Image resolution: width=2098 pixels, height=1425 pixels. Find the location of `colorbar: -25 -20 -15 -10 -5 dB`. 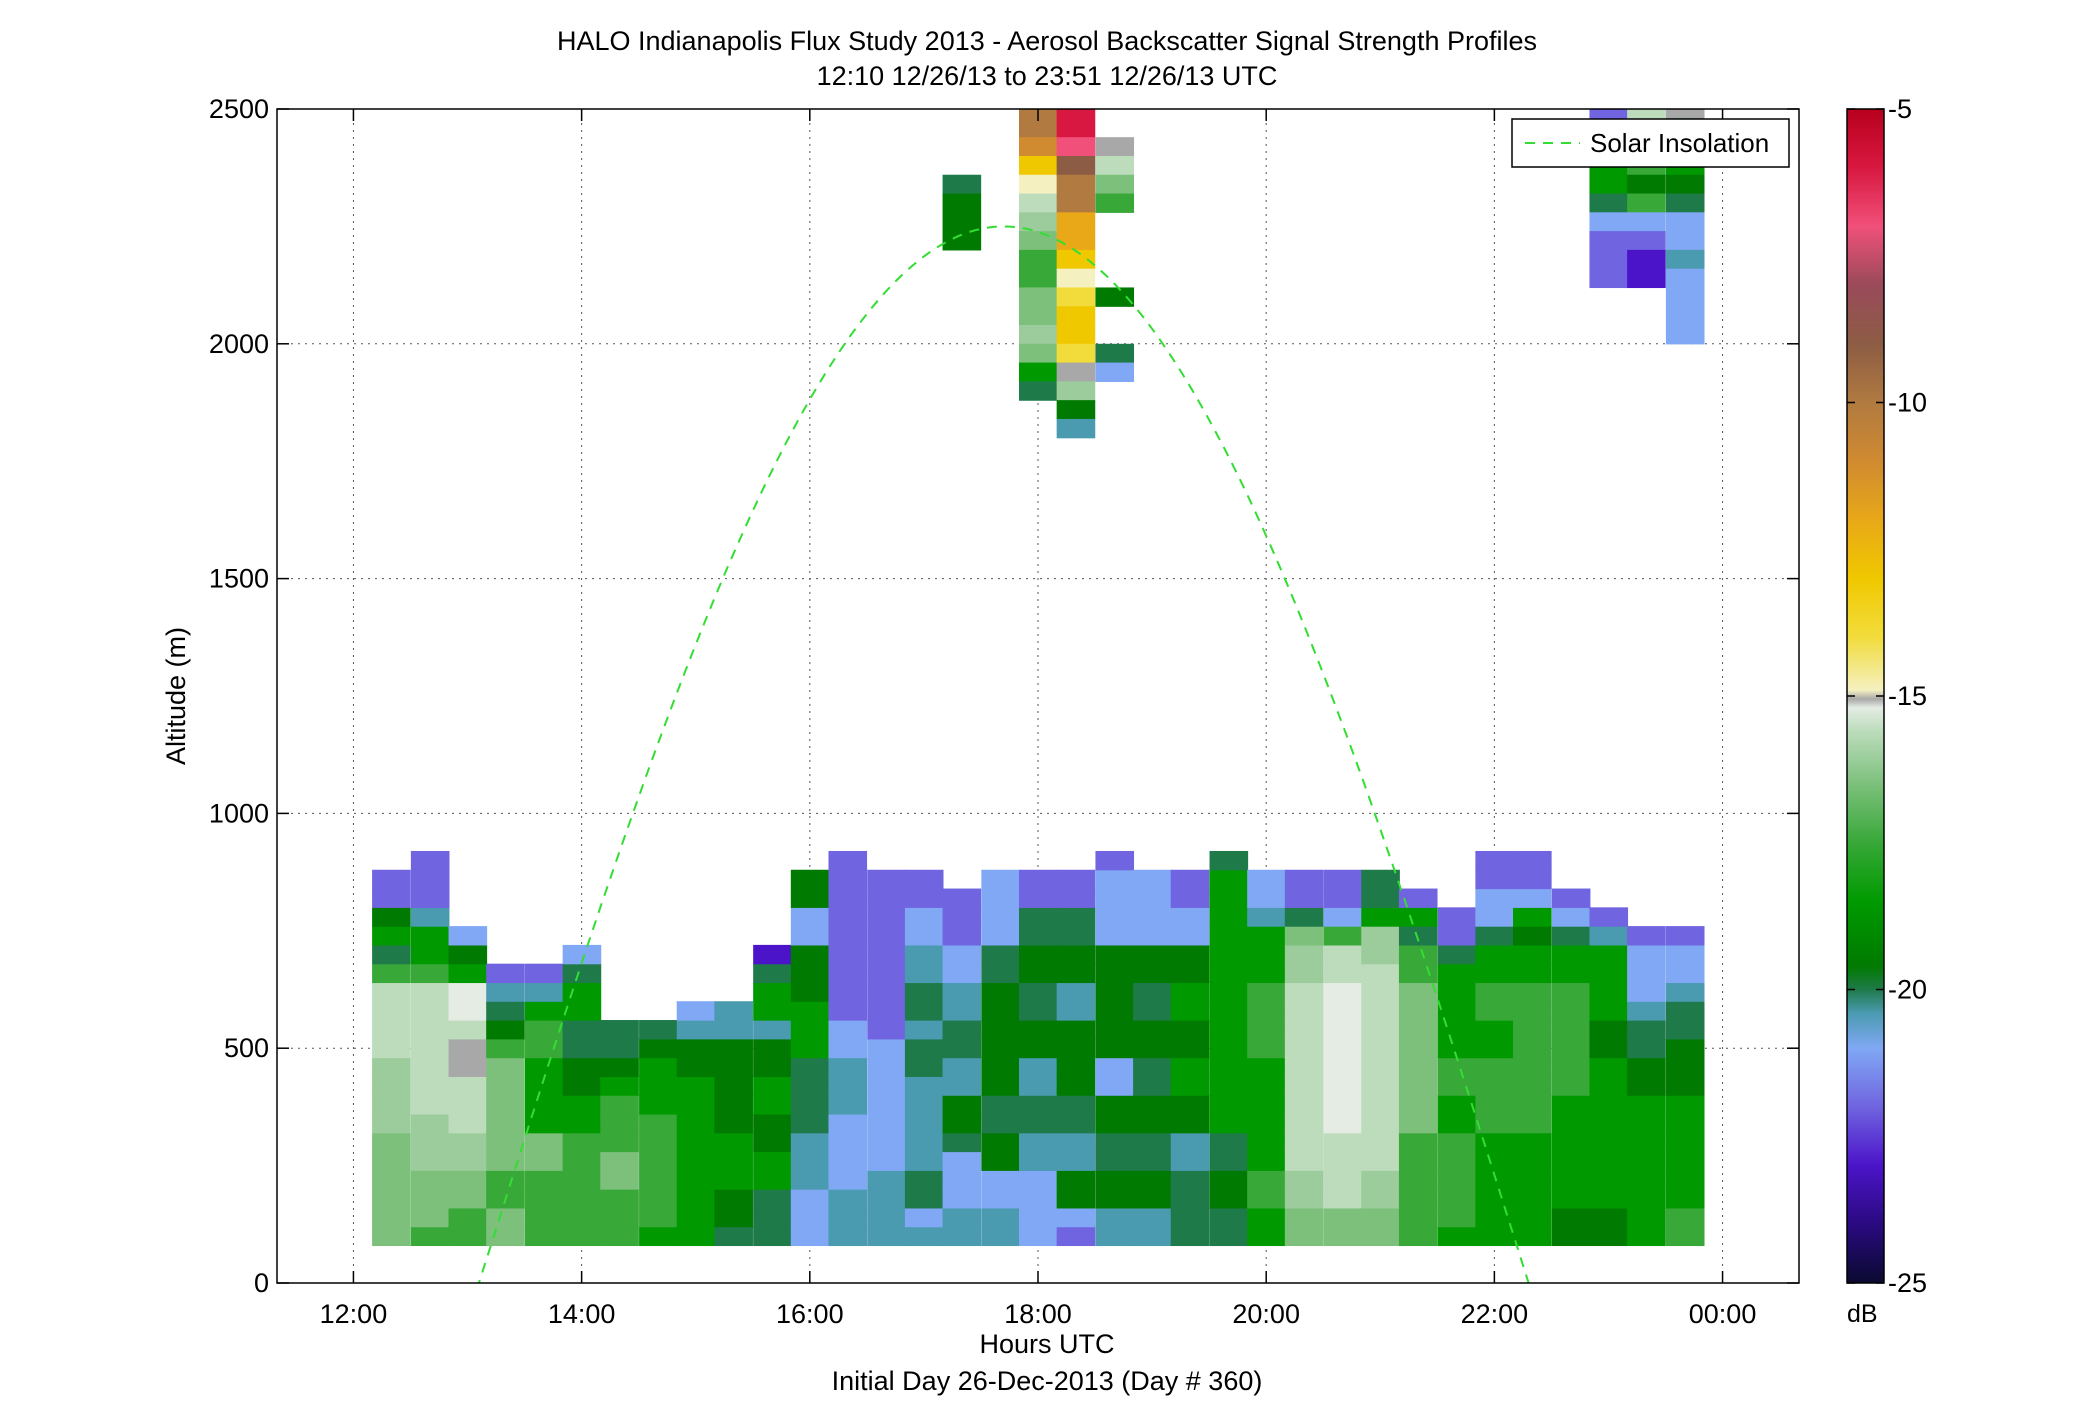

colorbar: -25 -20 -15 -10 -5 dB is located at coordinates (1886, 711).